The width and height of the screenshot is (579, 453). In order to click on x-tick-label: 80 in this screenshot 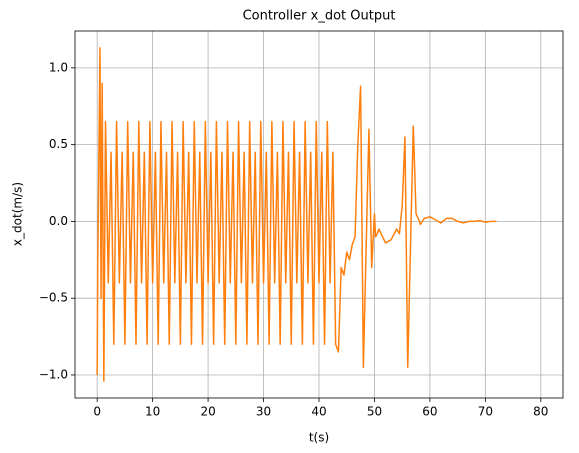, I will do `click(540, 412)`.